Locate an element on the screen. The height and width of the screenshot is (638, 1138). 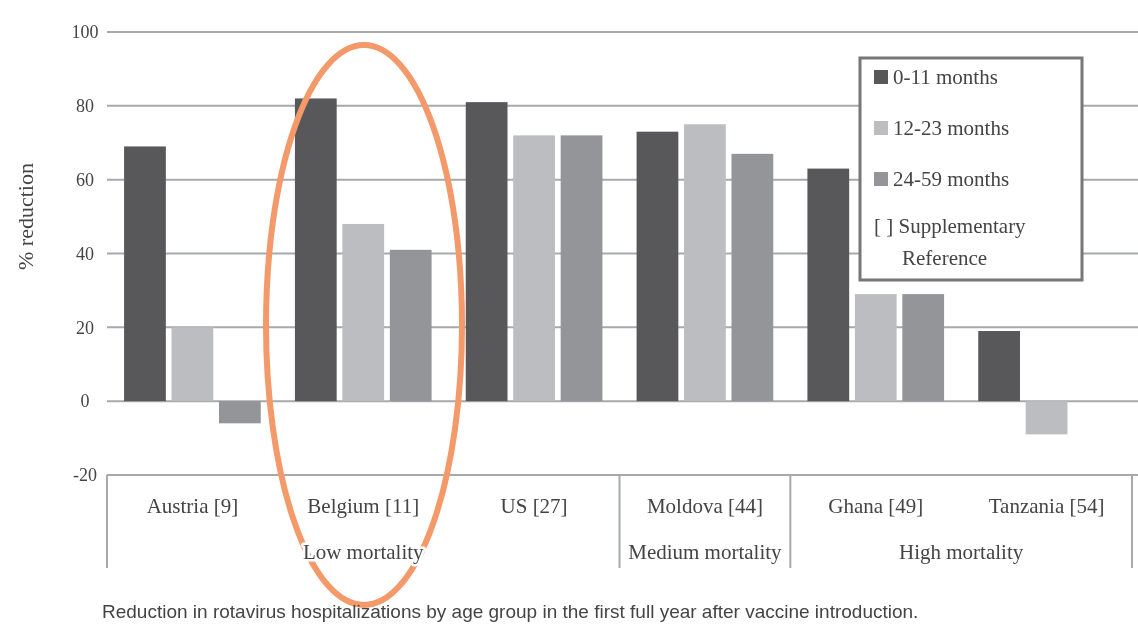
x-tick-label: Ghana [49] is located at coordinates (876, 506).